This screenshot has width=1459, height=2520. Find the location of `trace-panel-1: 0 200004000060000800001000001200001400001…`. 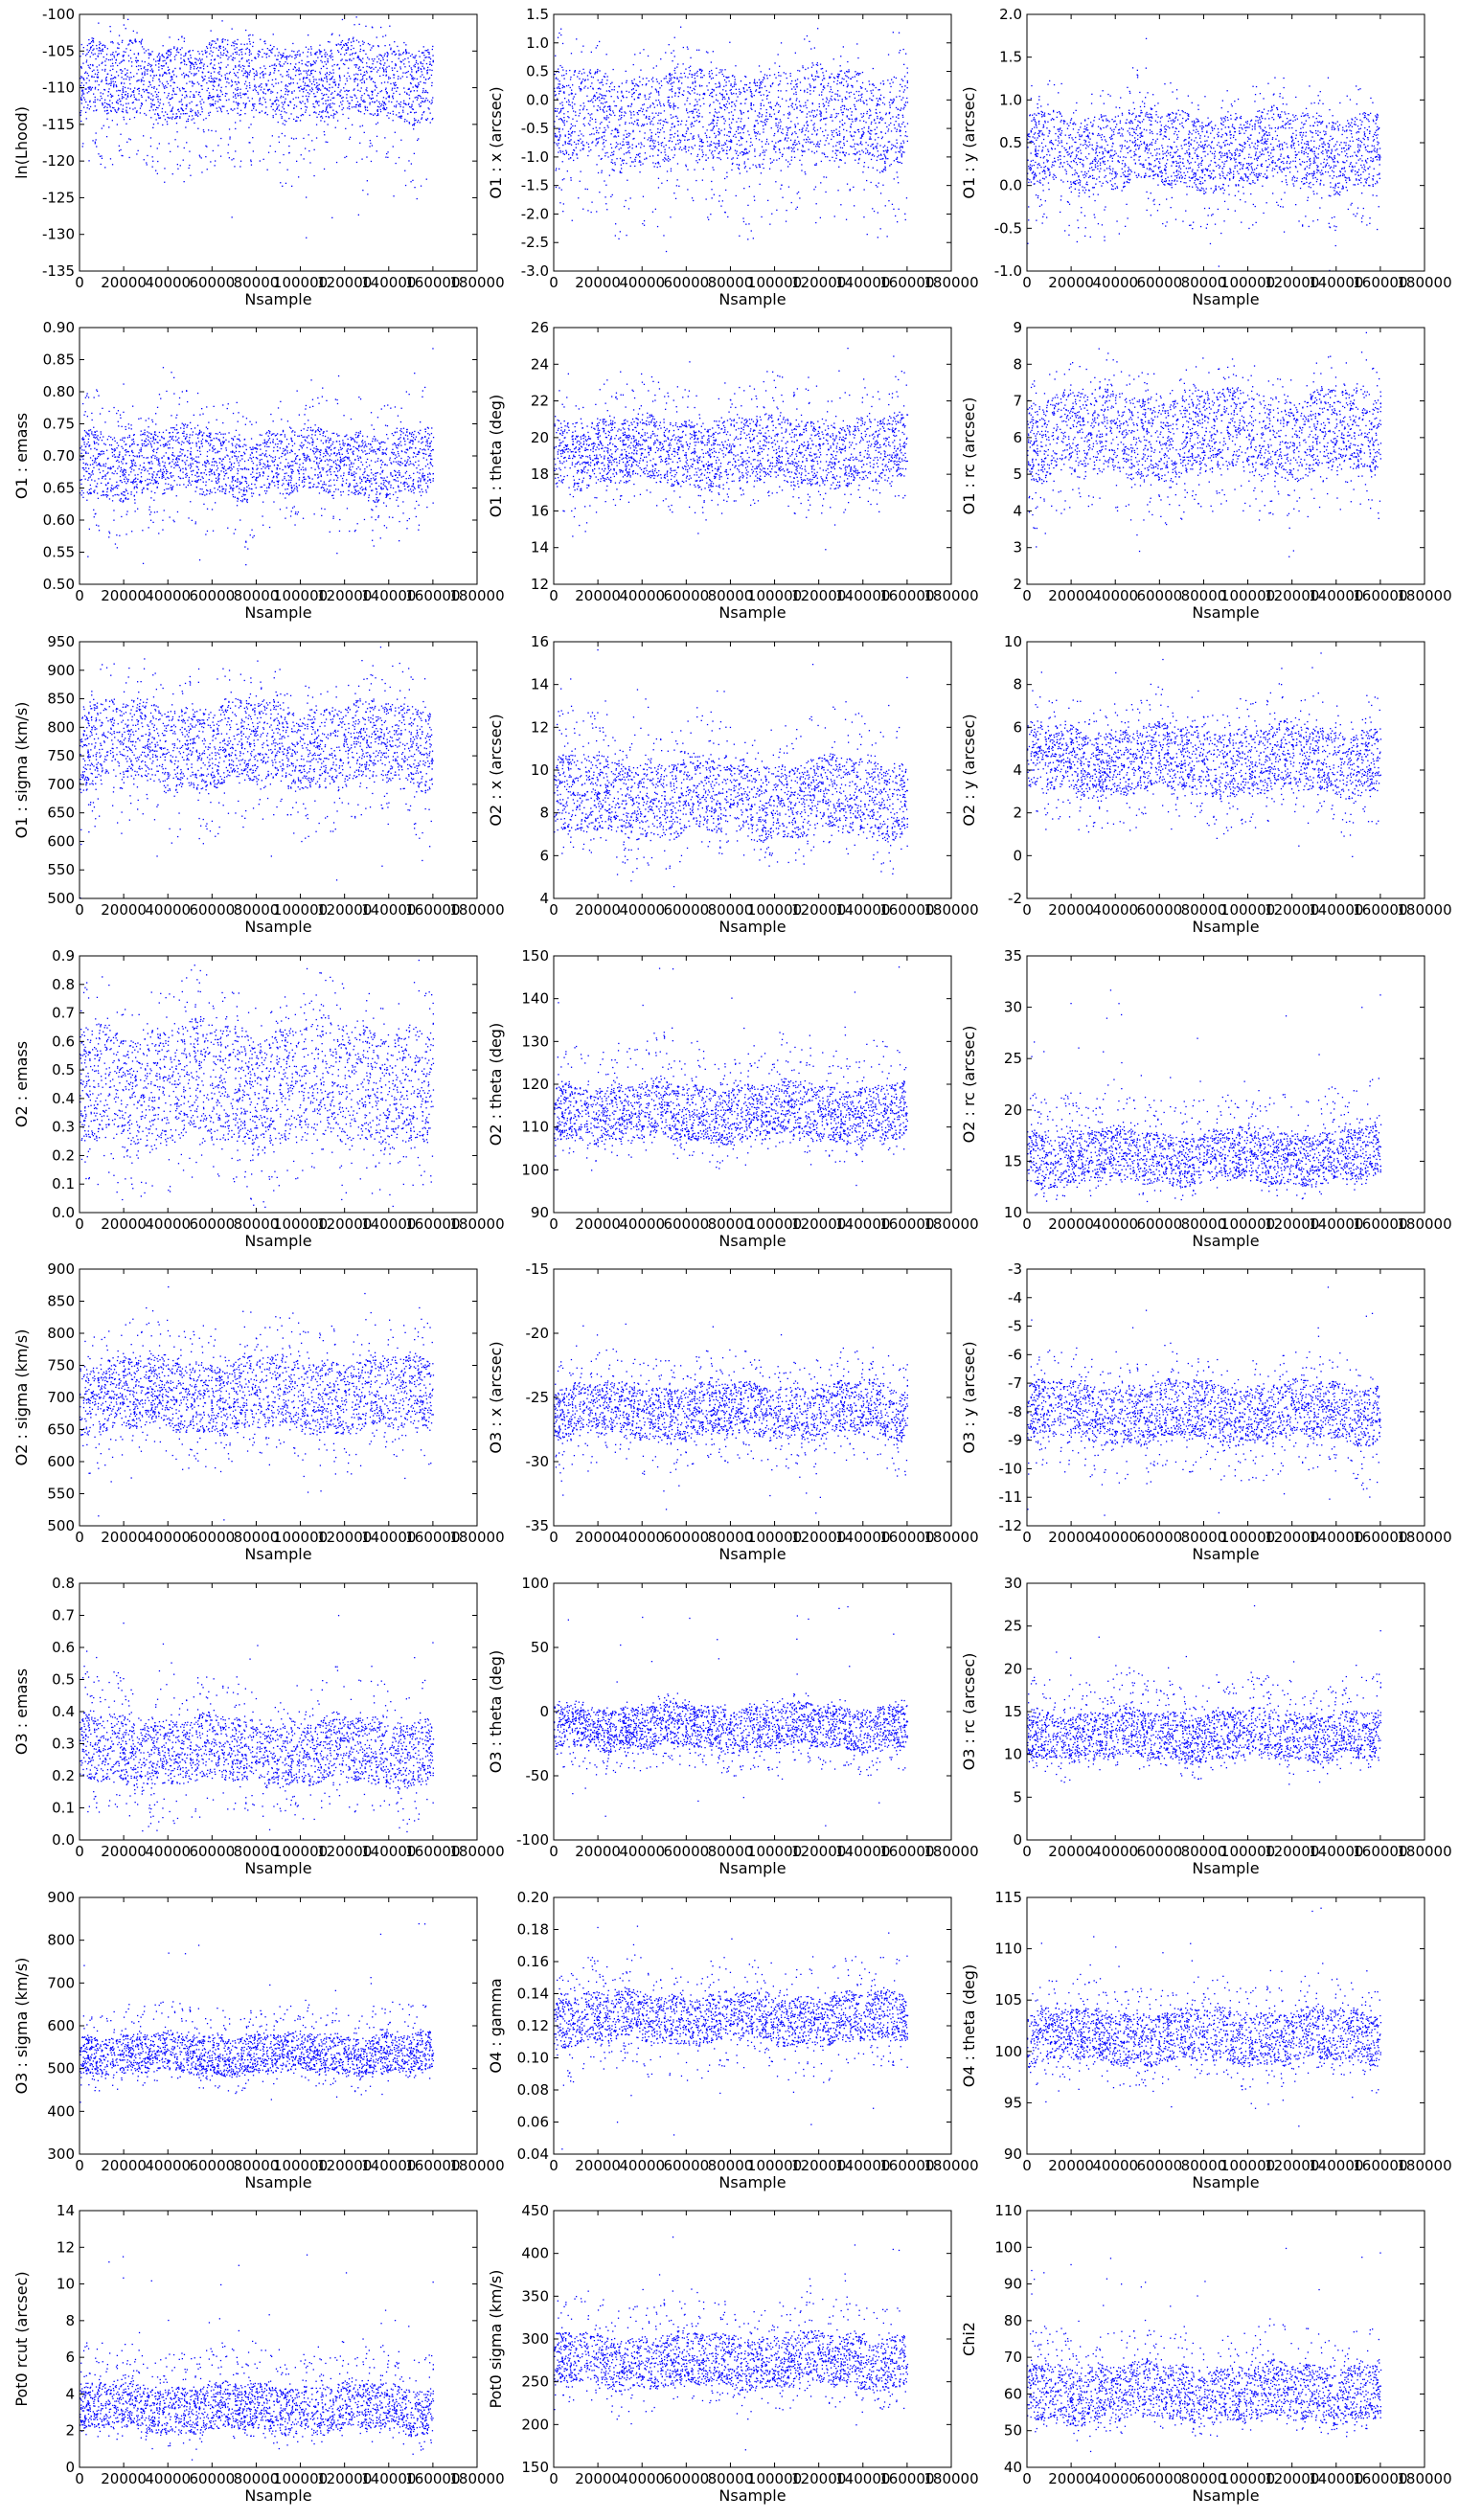

trace-panel-1: 0 200004000060000800001000001200001400001… is located at coordinates (258, 157).